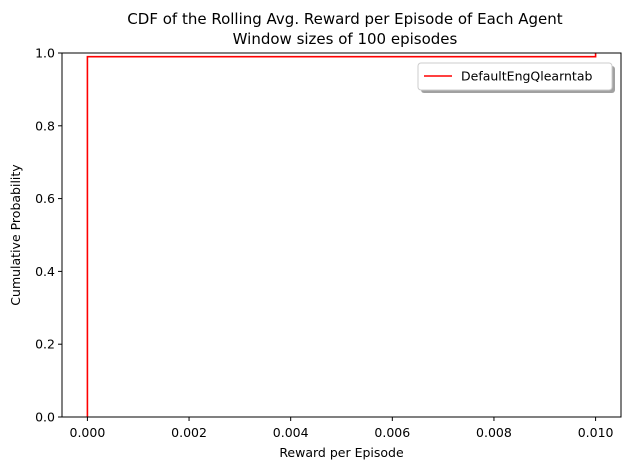 This screenshot has width=630, height=470. Describe the element at coordinates (45, 271) in the screenshot. I see `y-tick-label: 0.4` at that location.